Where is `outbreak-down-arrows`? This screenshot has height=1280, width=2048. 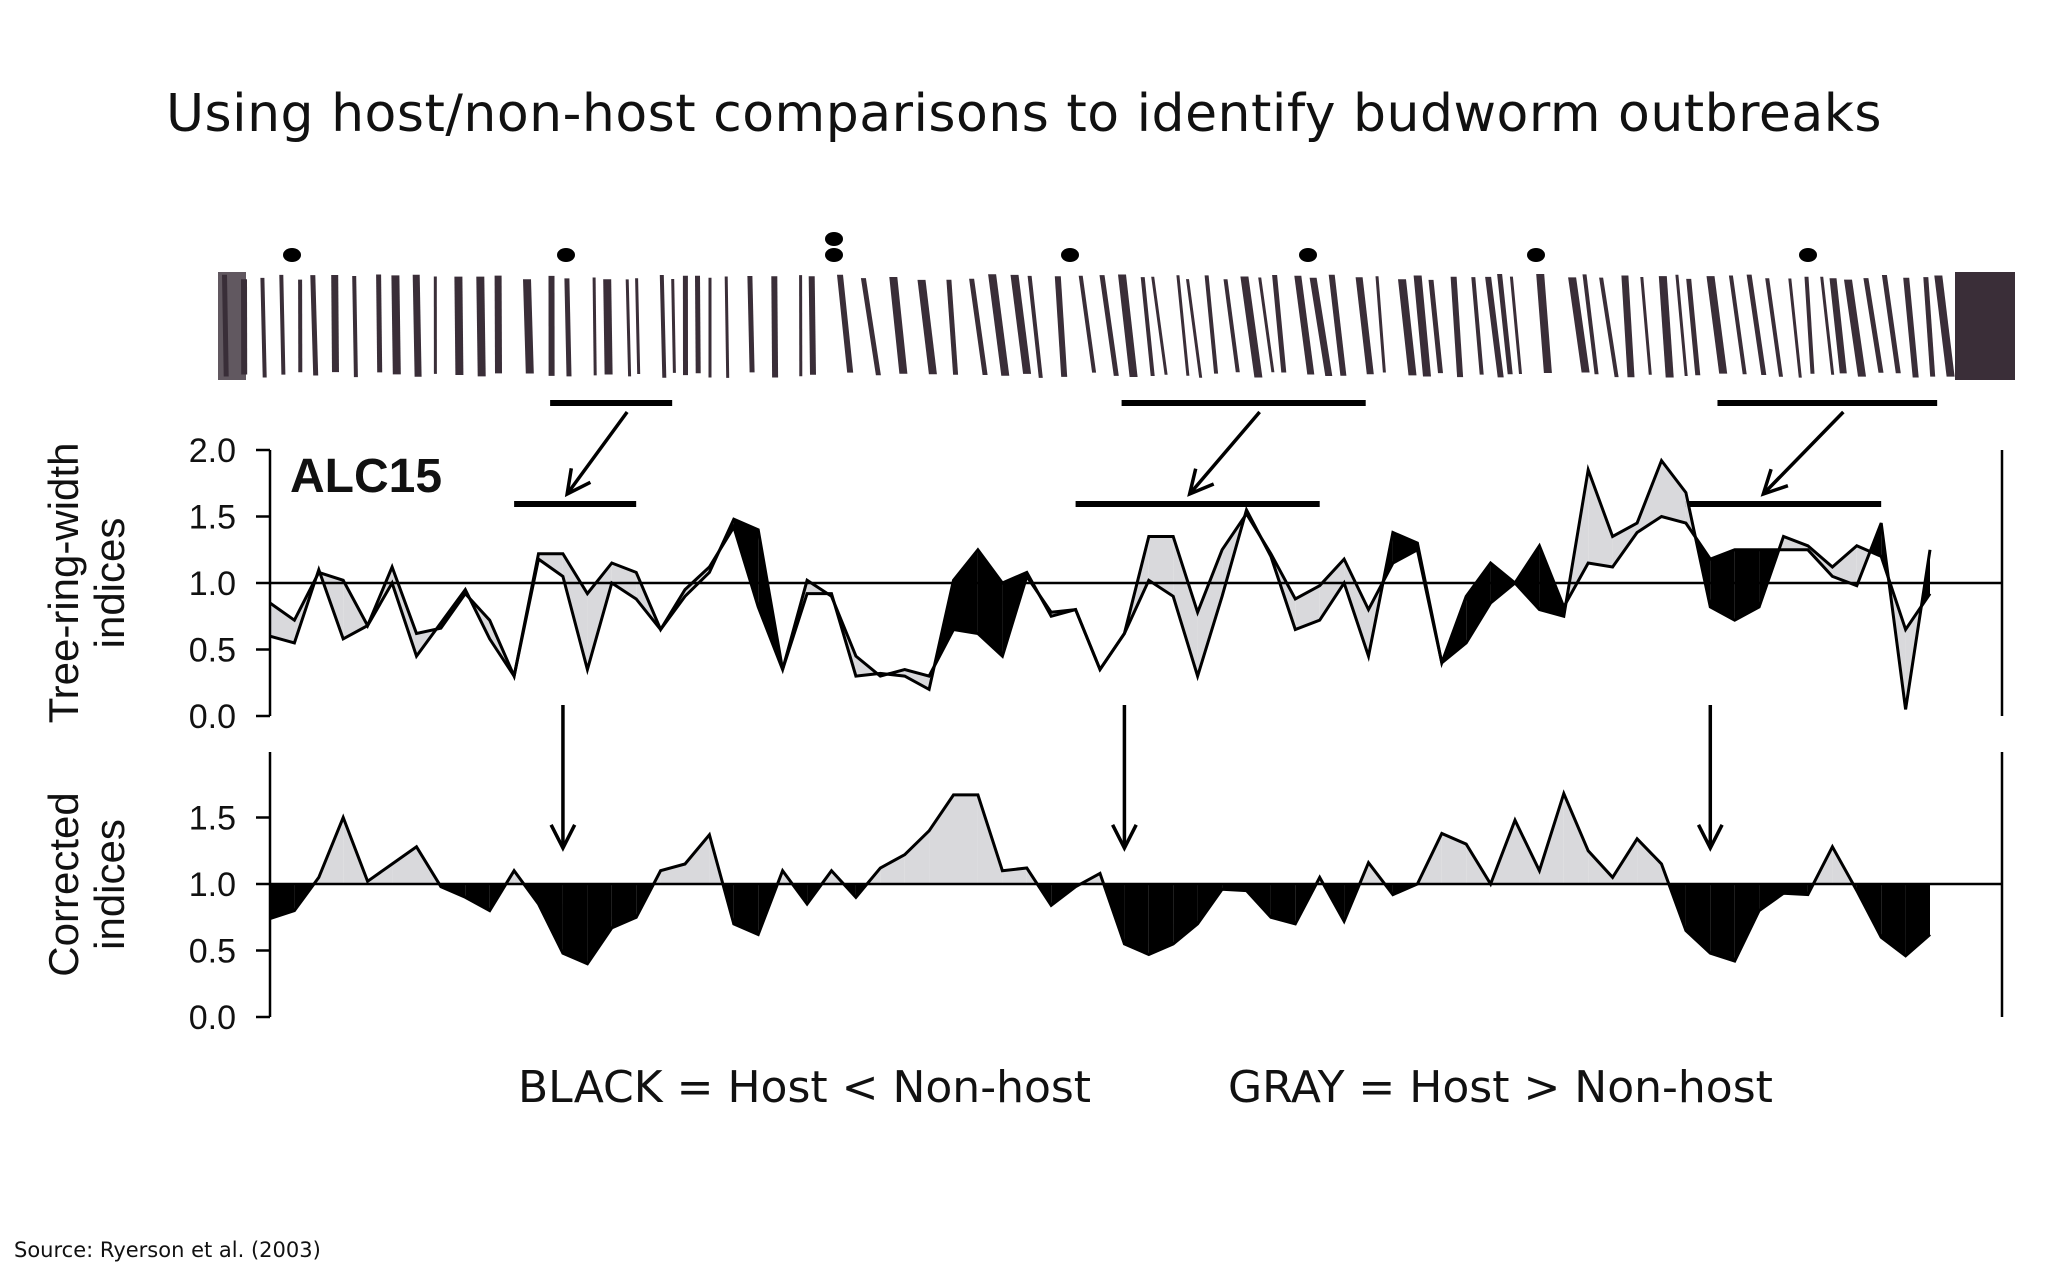 outbreak-down-arrows is located at coordinates (1136, 778).